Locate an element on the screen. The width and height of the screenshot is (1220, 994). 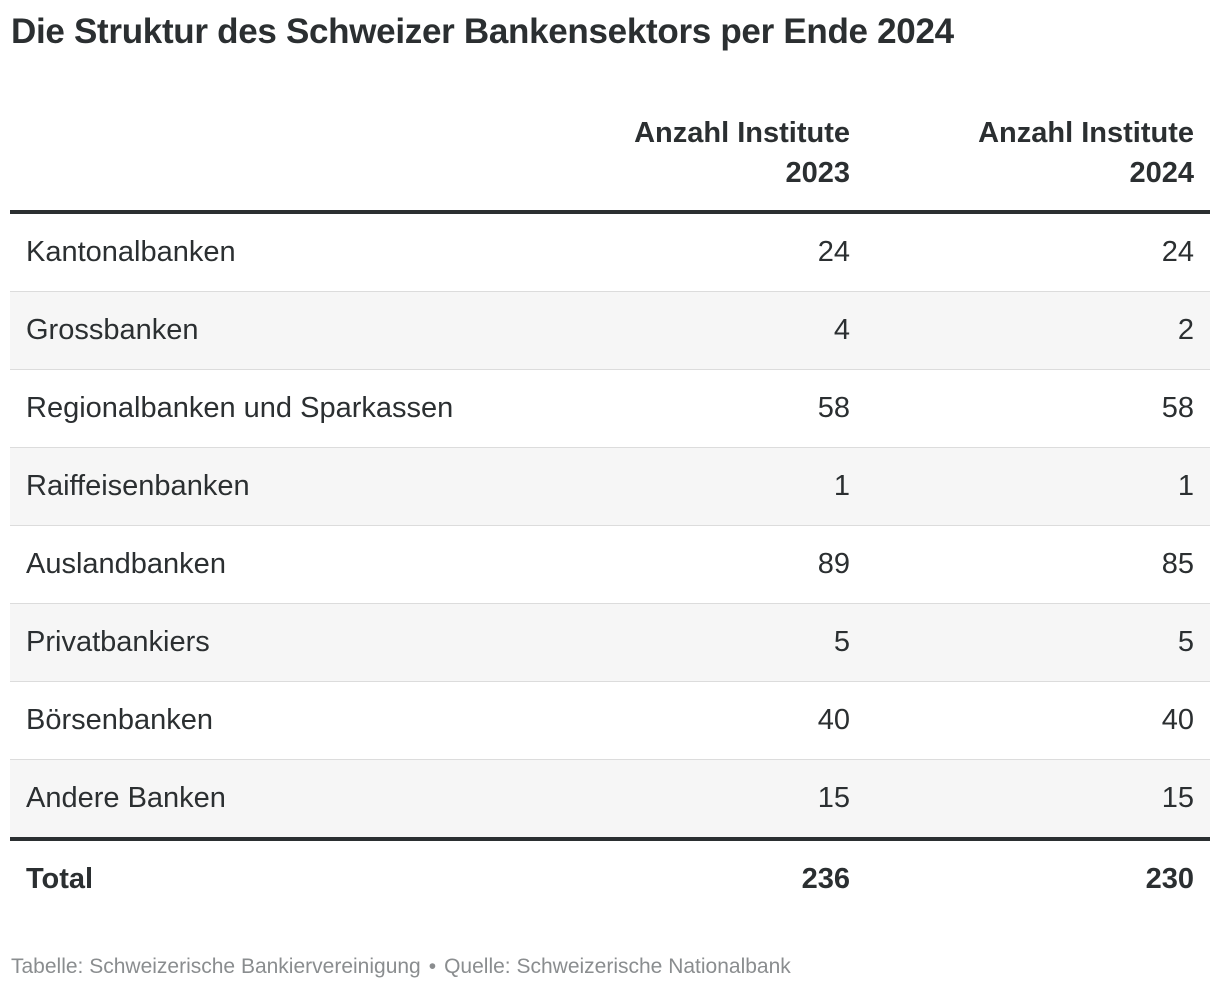
row-value-2024: 85 is located at coordinates (1177, 564).